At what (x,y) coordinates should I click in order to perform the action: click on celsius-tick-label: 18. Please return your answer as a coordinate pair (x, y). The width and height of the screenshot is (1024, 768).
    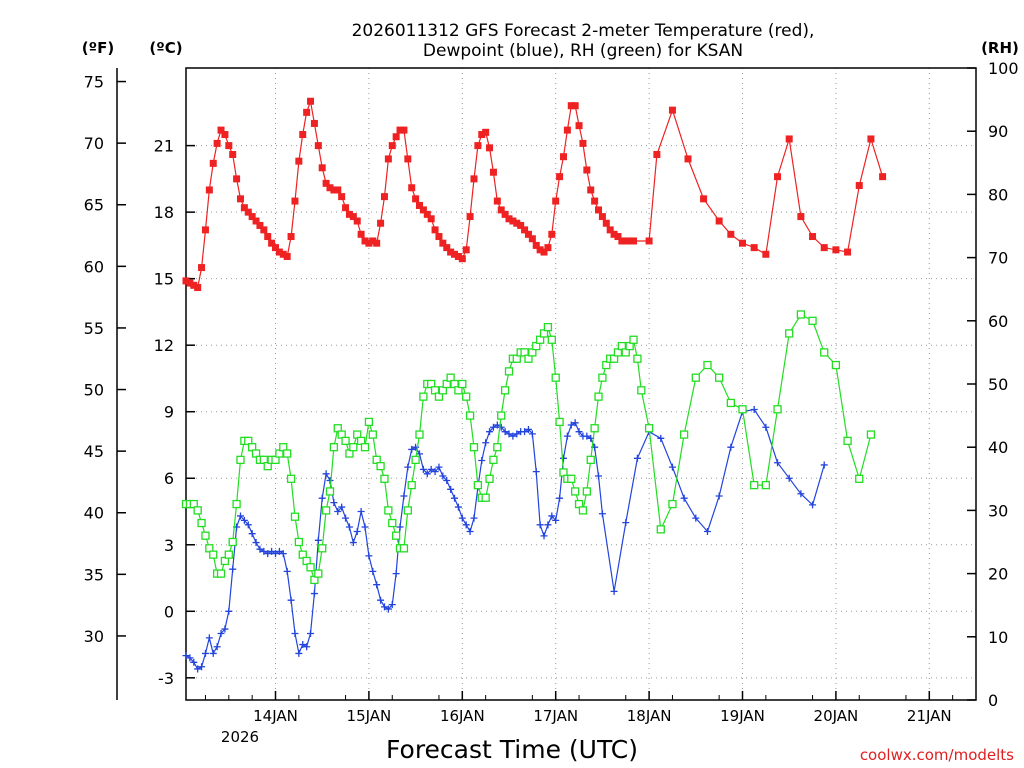
    Looking at the image, I should click on (164, 212).